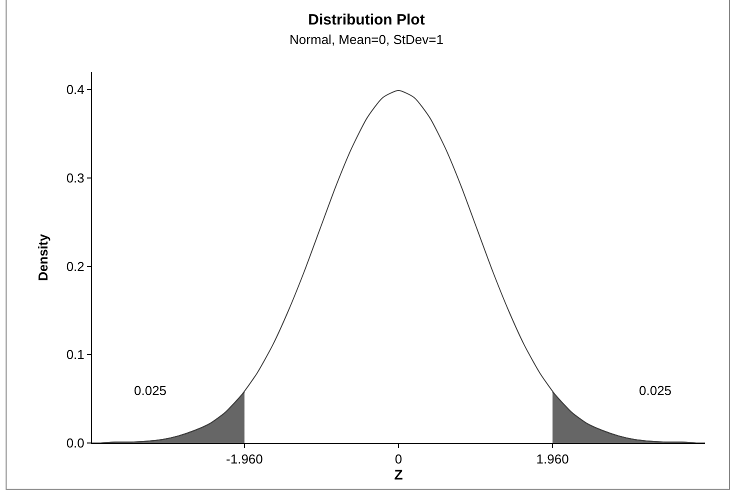  Describe the element at coordinates (75, 90) in the screenshot. I see `y-tick-label: 0.4` at that location.